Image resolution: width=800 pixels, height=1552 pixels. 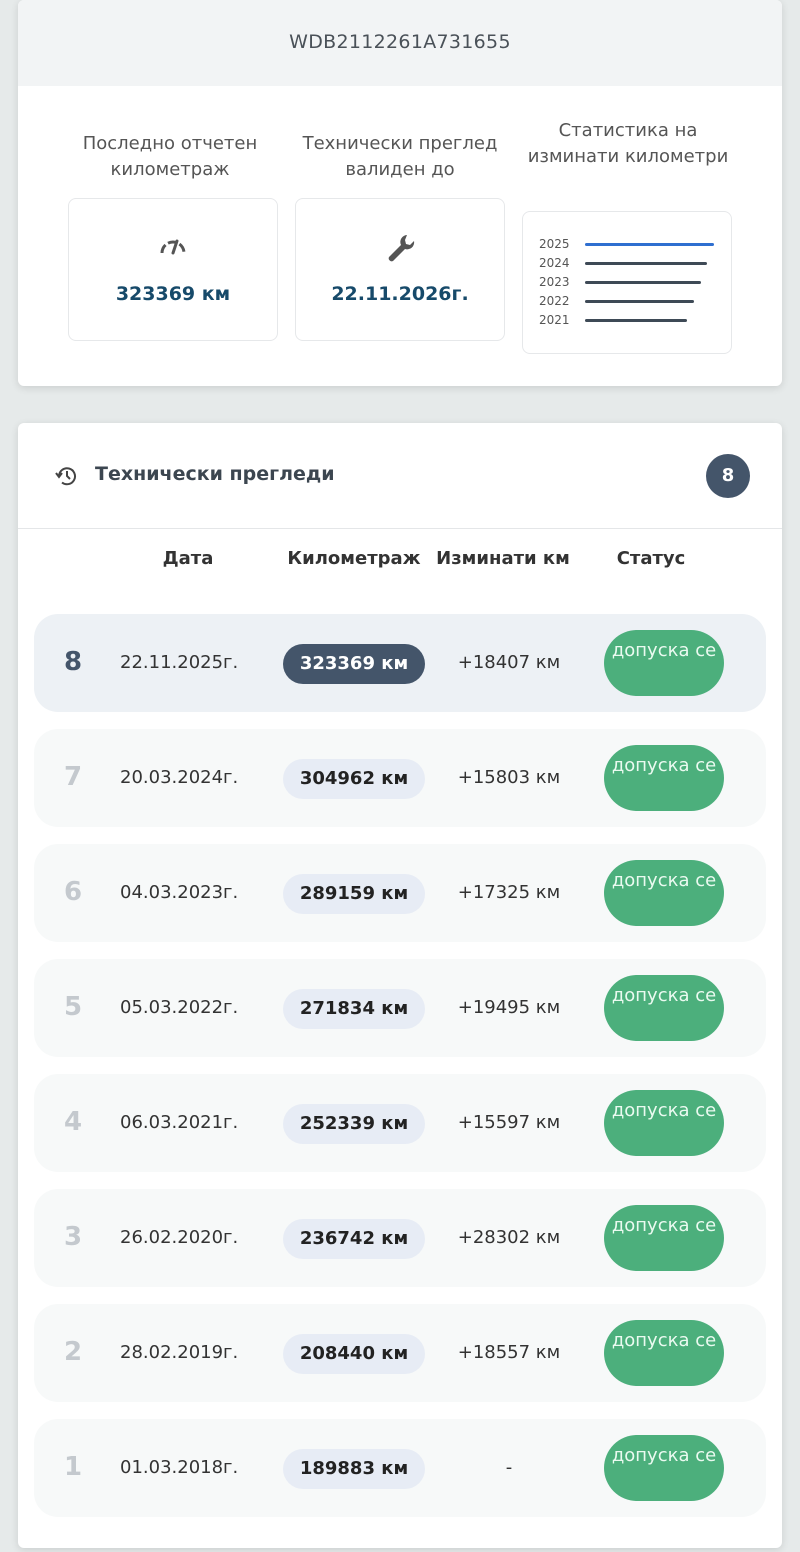 I want to click on mileage-box: 323369 км, so click(x=173, y=269).